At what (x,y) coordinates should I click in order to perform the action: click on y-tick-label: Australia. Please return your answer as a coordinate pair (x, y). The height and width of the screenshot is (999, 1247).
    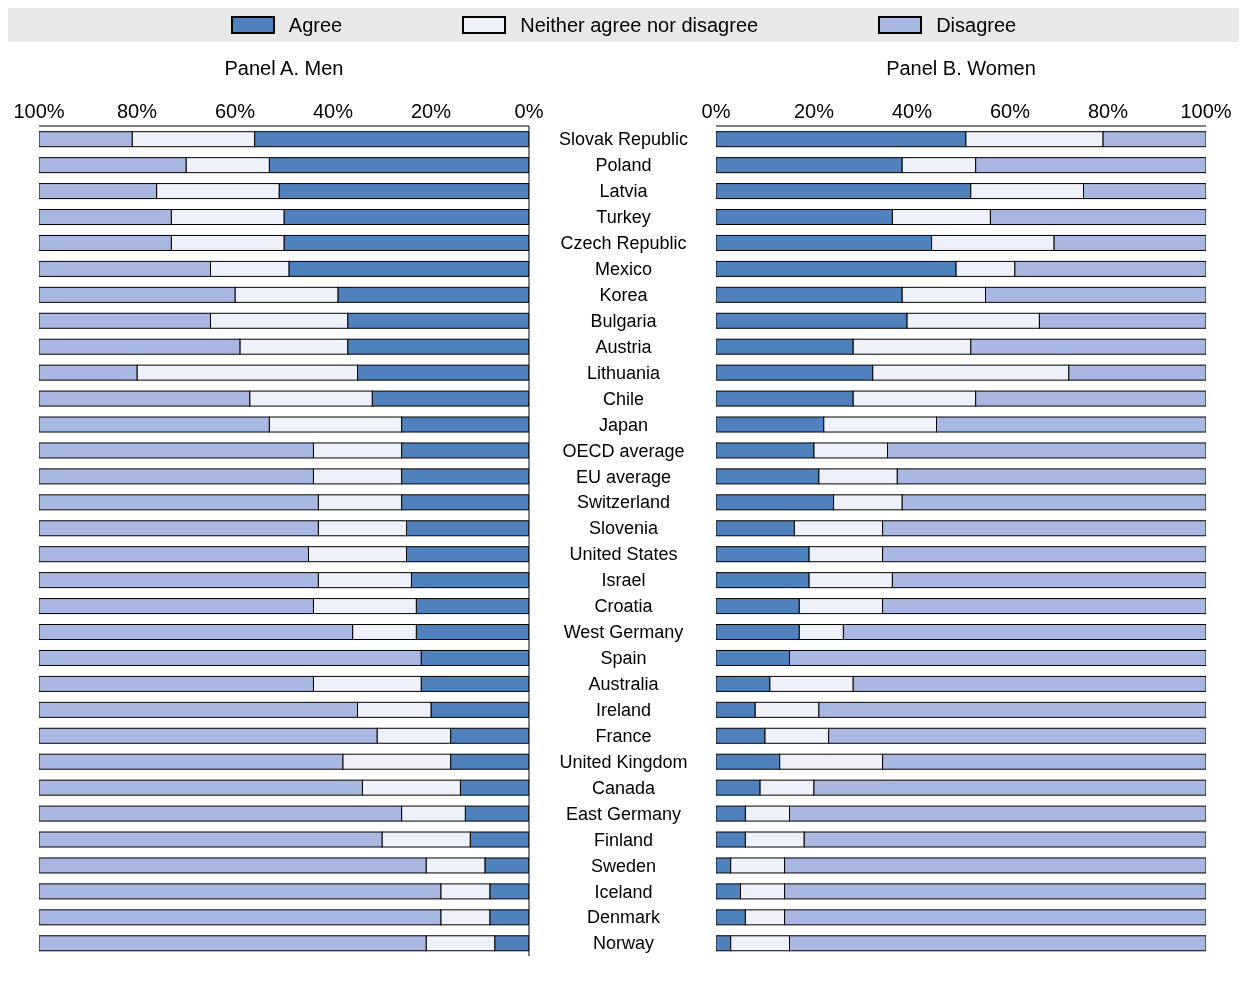
    Looking at the image, I should click on (624, 684).